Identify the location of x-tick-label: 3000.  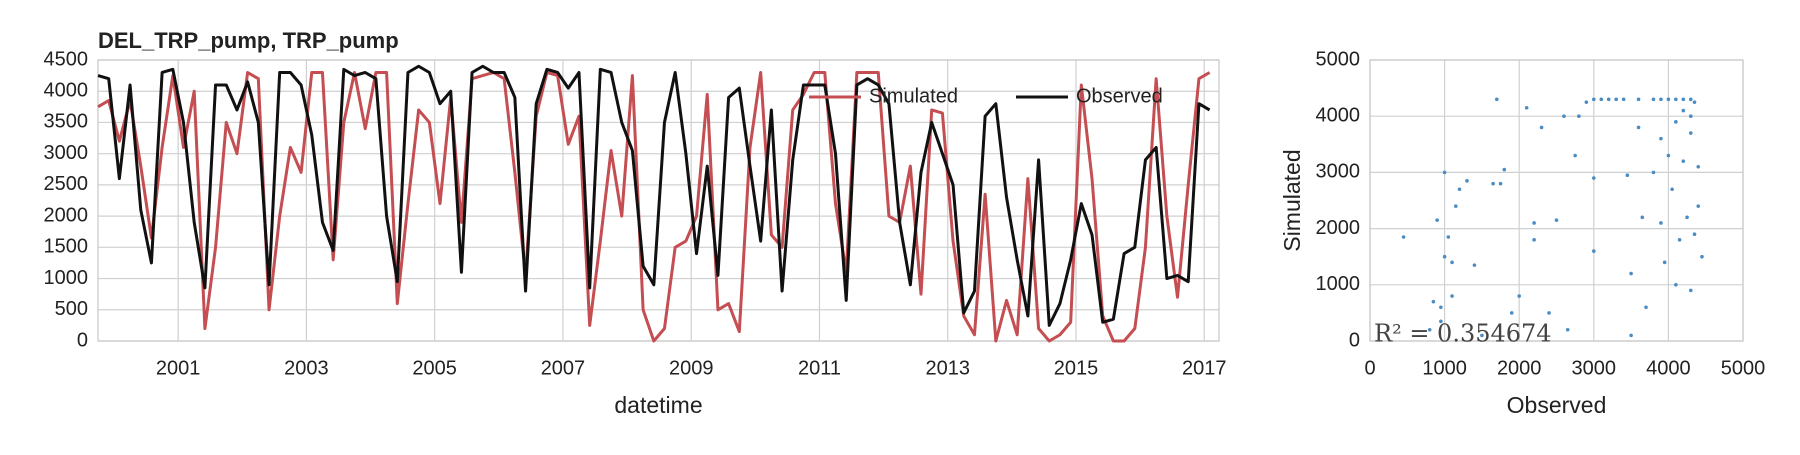
(1594, 368).